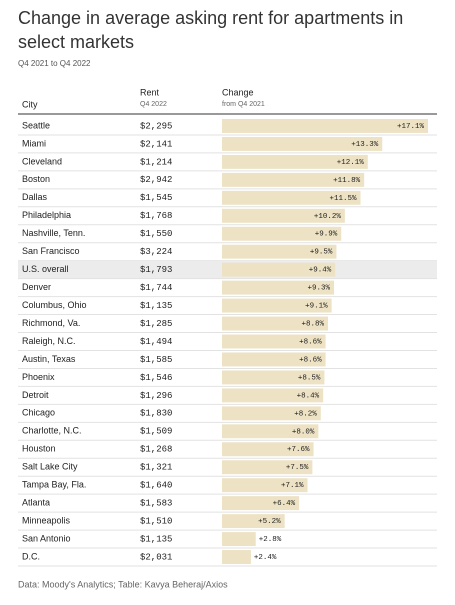 This screenshot has width=455, height=605. I want to click on change-label: +7.5%, so click(297, 468).